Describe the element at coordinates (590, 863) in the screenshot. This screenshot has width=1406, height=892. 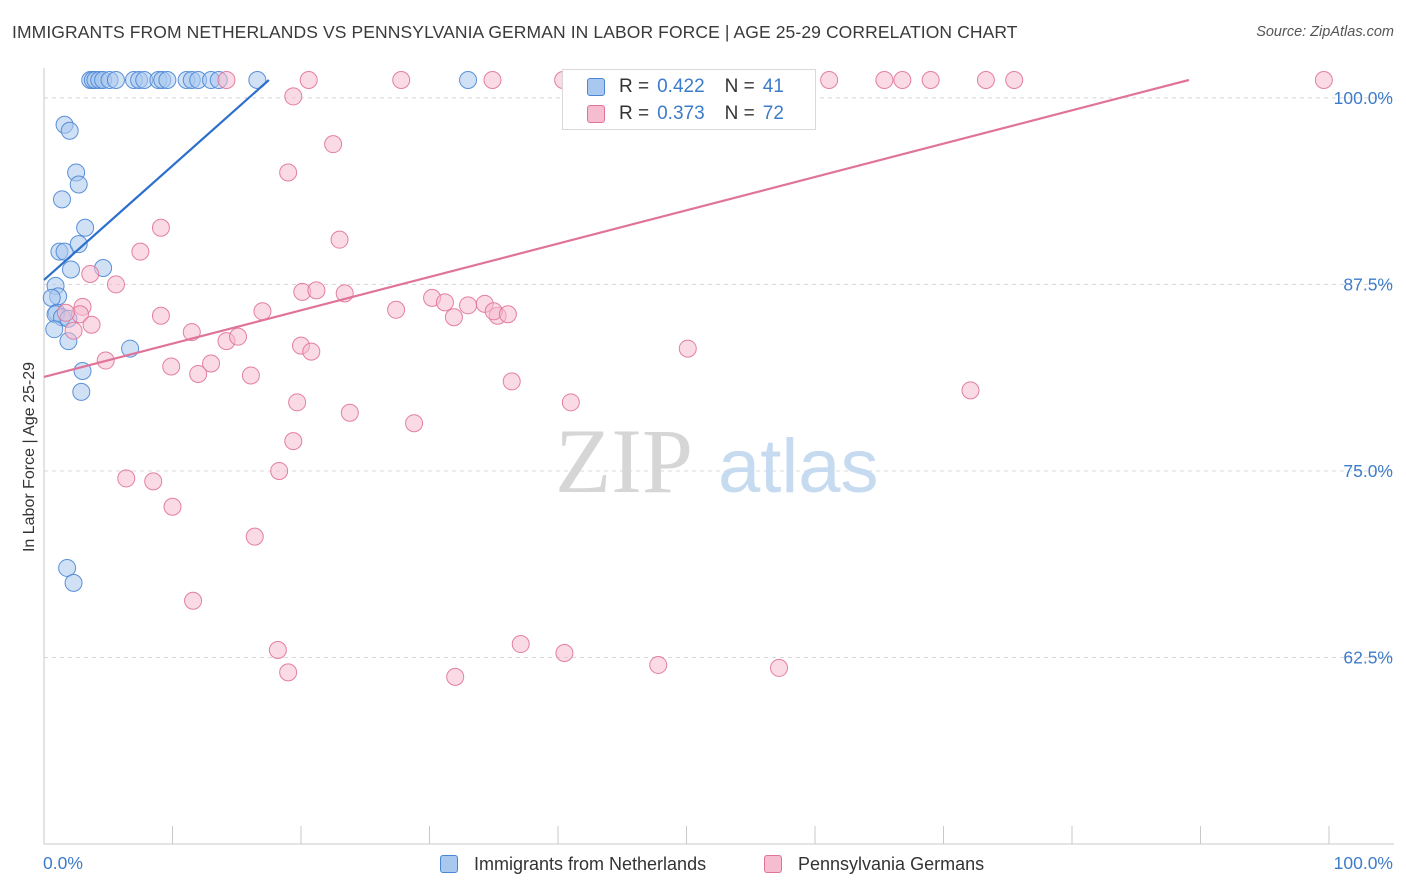
I see `bottom-legend-label: Immigrants from Netherlands` at that location.